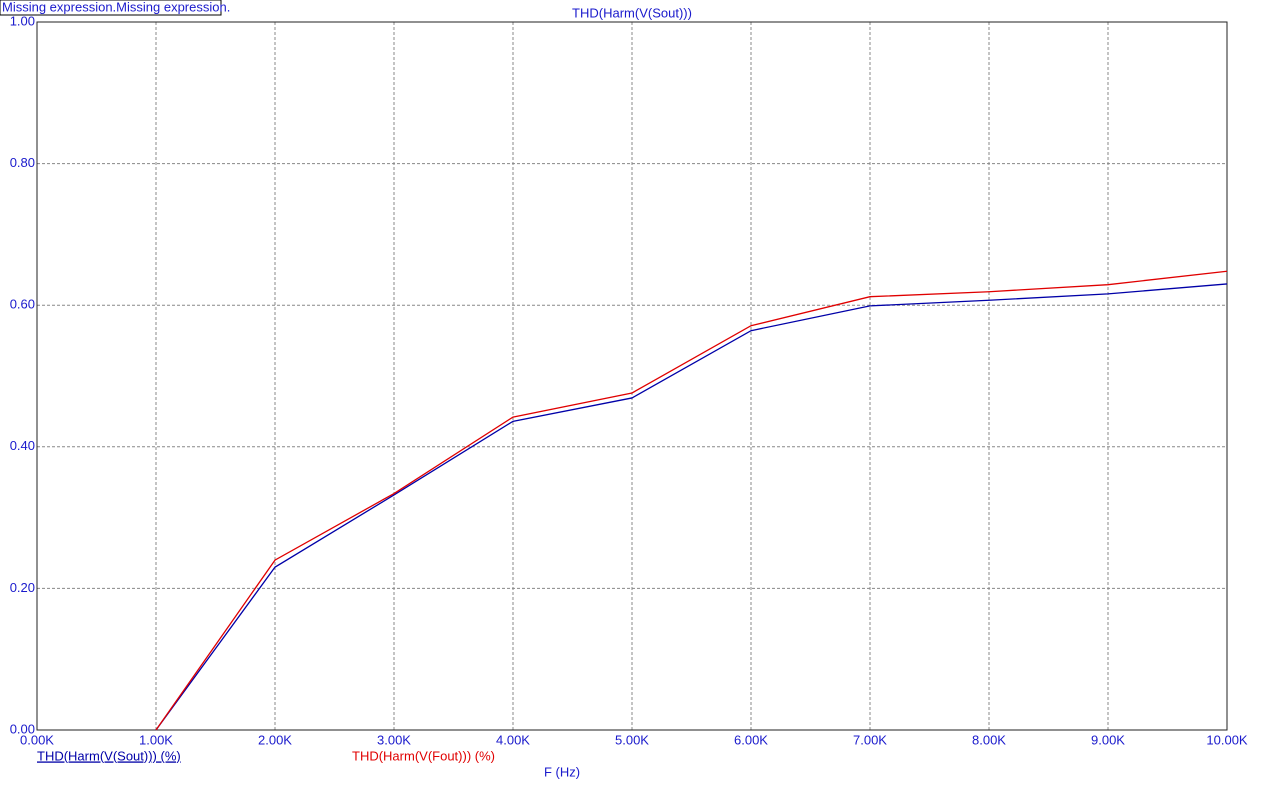 The width and height of the screenshot is (1267, 796). What do you see at coordinates (423, 755) in the screenshot?
I see `legend-entry: THD(Harm(V(Fout))) (%)` at bounding box center [423, 755].